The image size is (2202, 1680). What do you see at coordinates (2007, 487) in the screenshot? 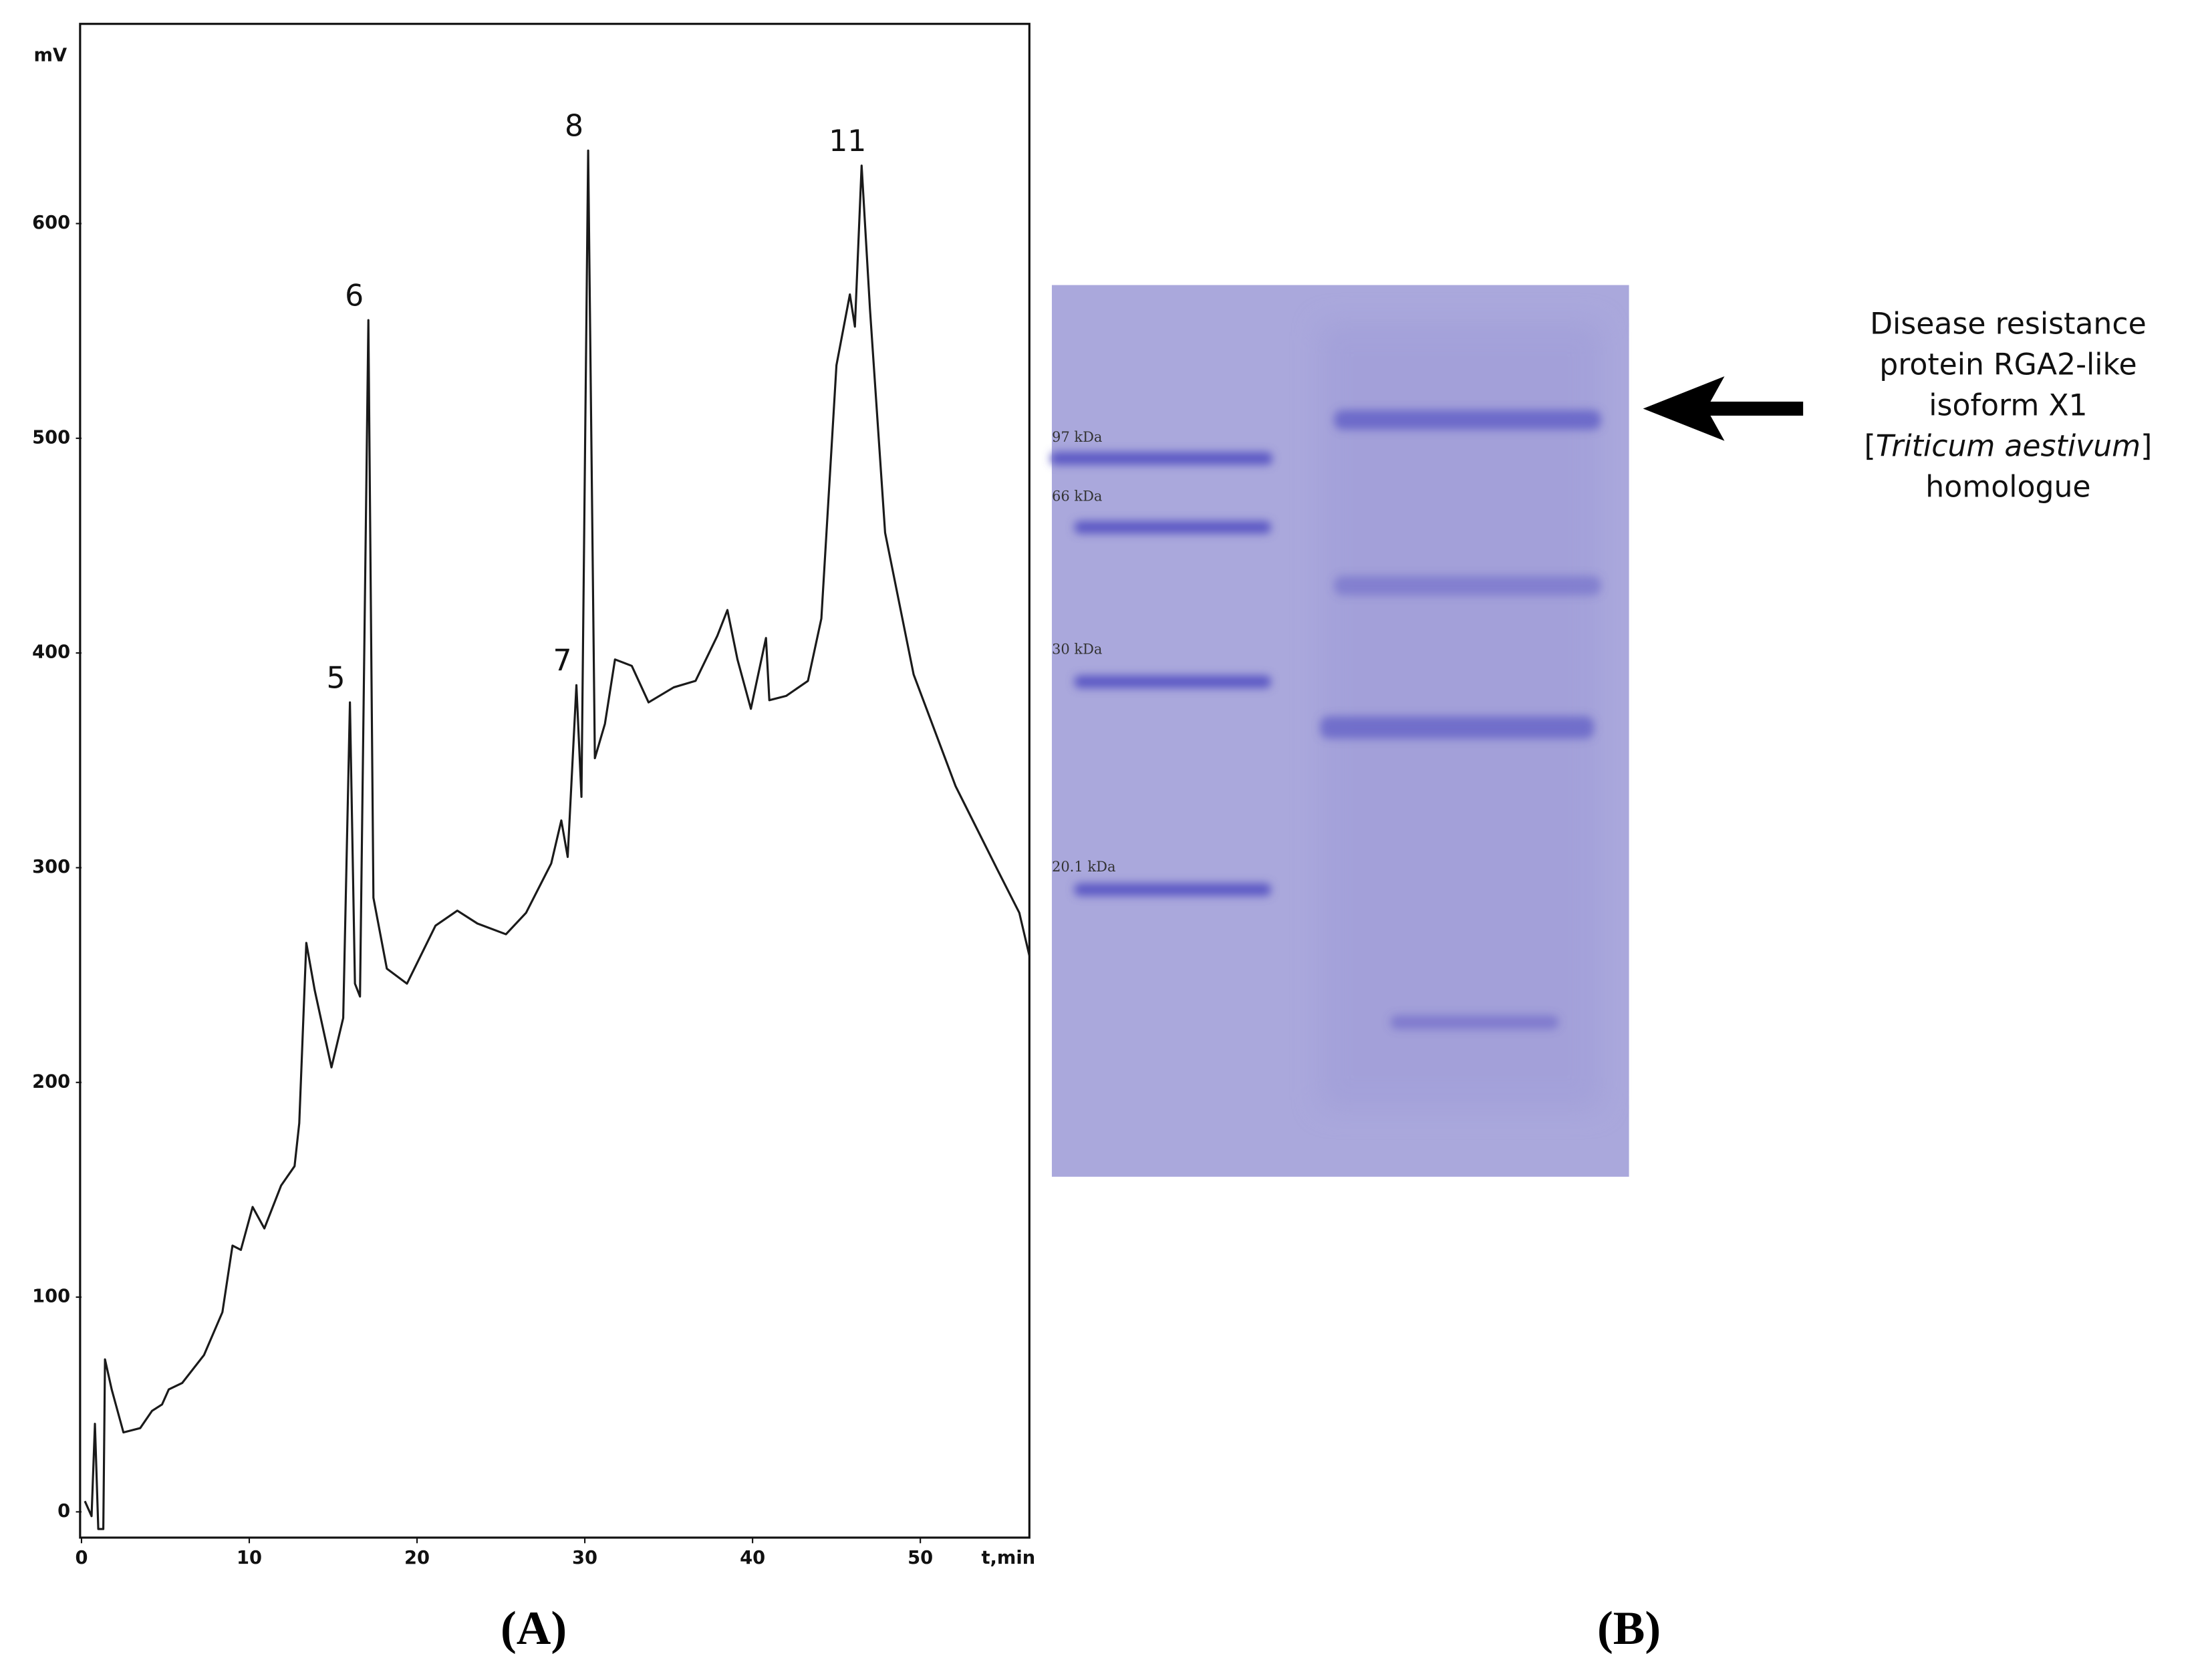
I see `note-line: homologue` at bounding box center [2007, 487].